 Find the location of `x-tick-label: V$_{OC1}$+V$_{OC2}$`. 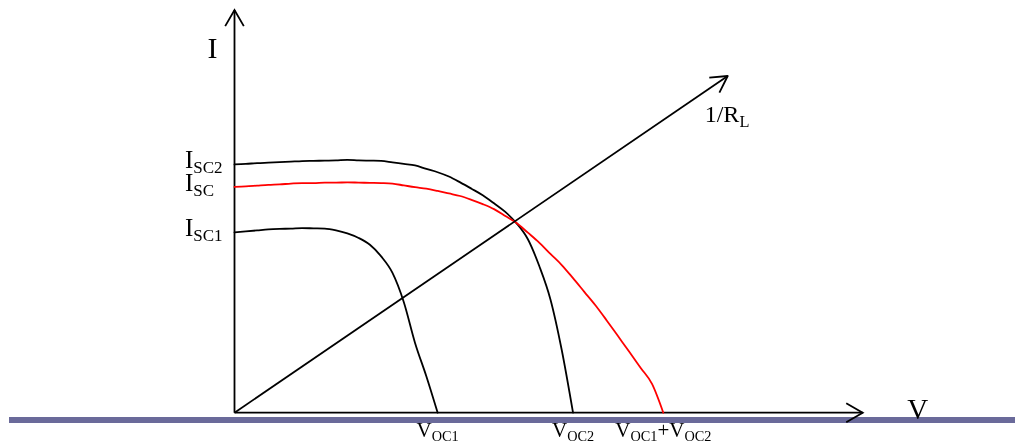

x-tick-label: V$_{OC1}$+V$_{OC2}$ is located at coordinates (663, 430).